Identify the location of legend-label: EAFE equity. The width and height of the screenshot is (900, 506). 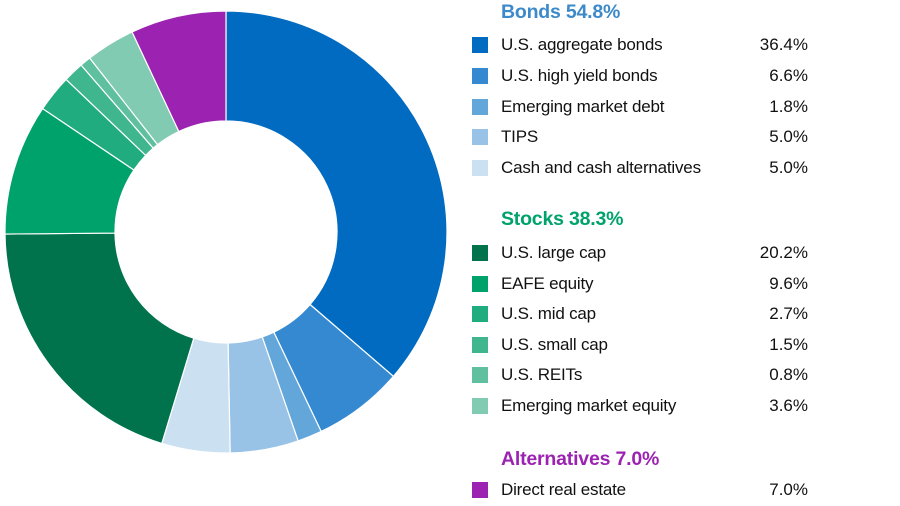
(547, 283).